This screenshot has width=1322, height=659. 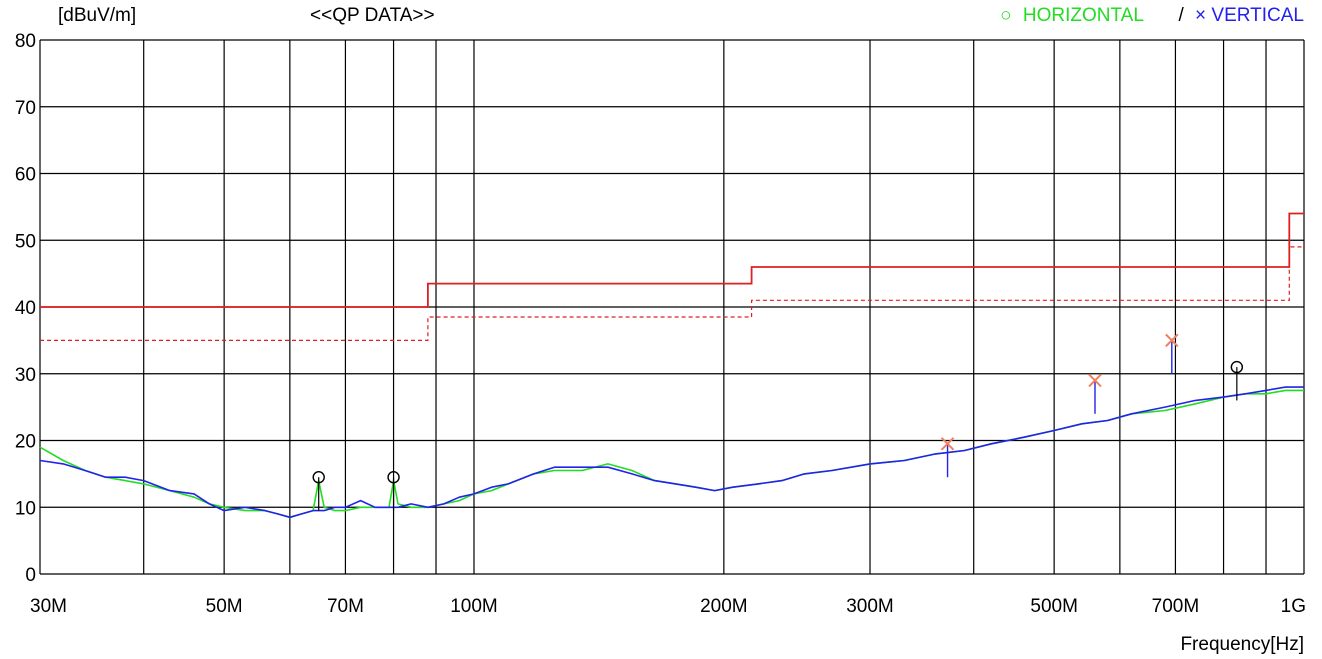 I want to click on chart-title: <<QP DATA>>, so click(x=372, y=15).